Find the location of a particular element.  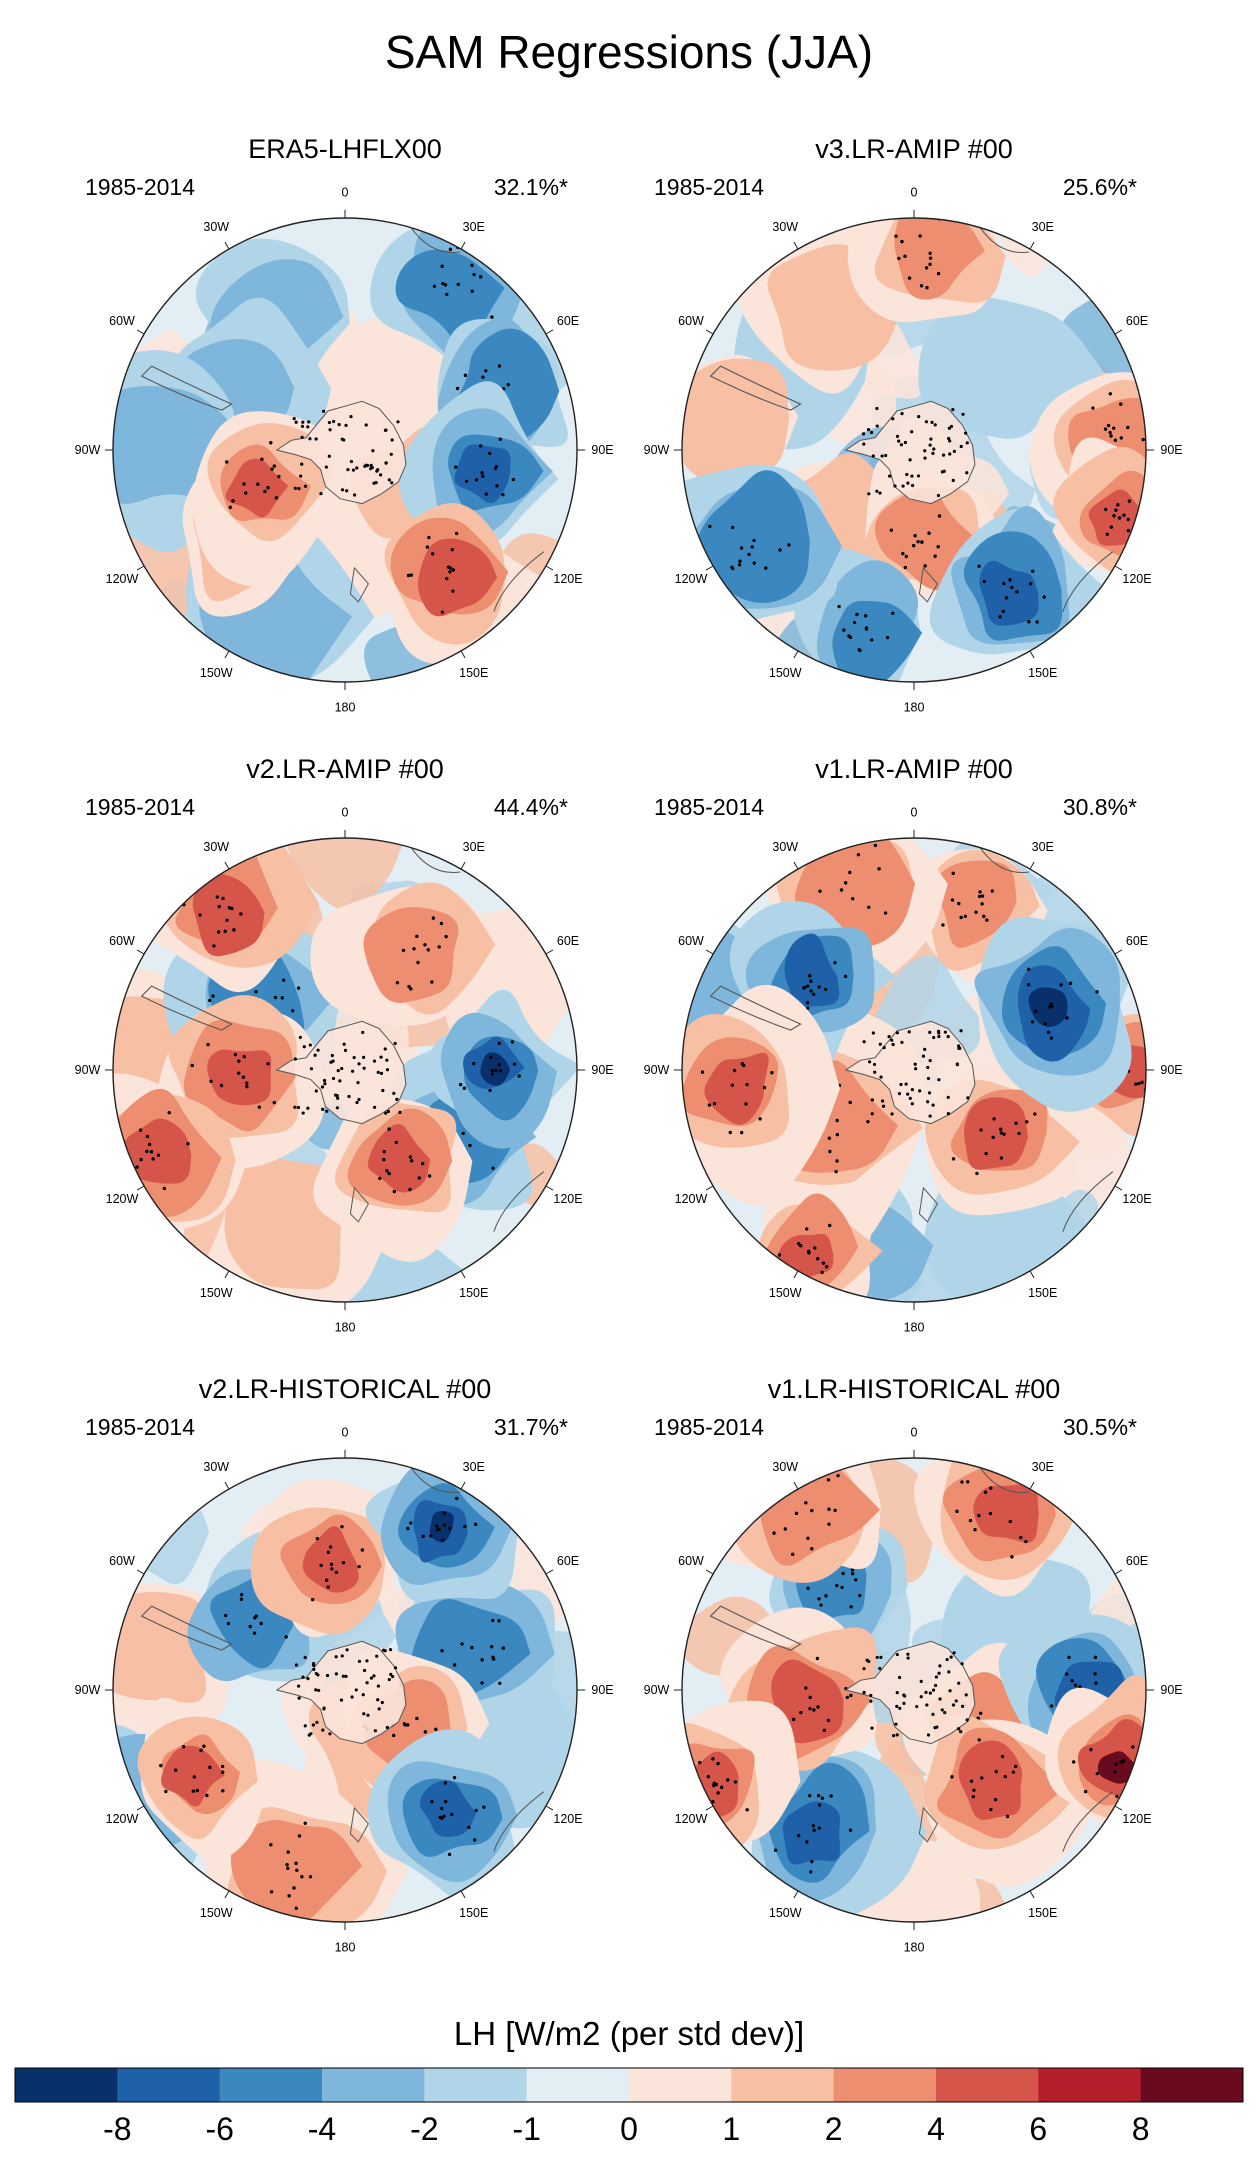

longitude-label: 120E is located at coordinates (567, 1199).